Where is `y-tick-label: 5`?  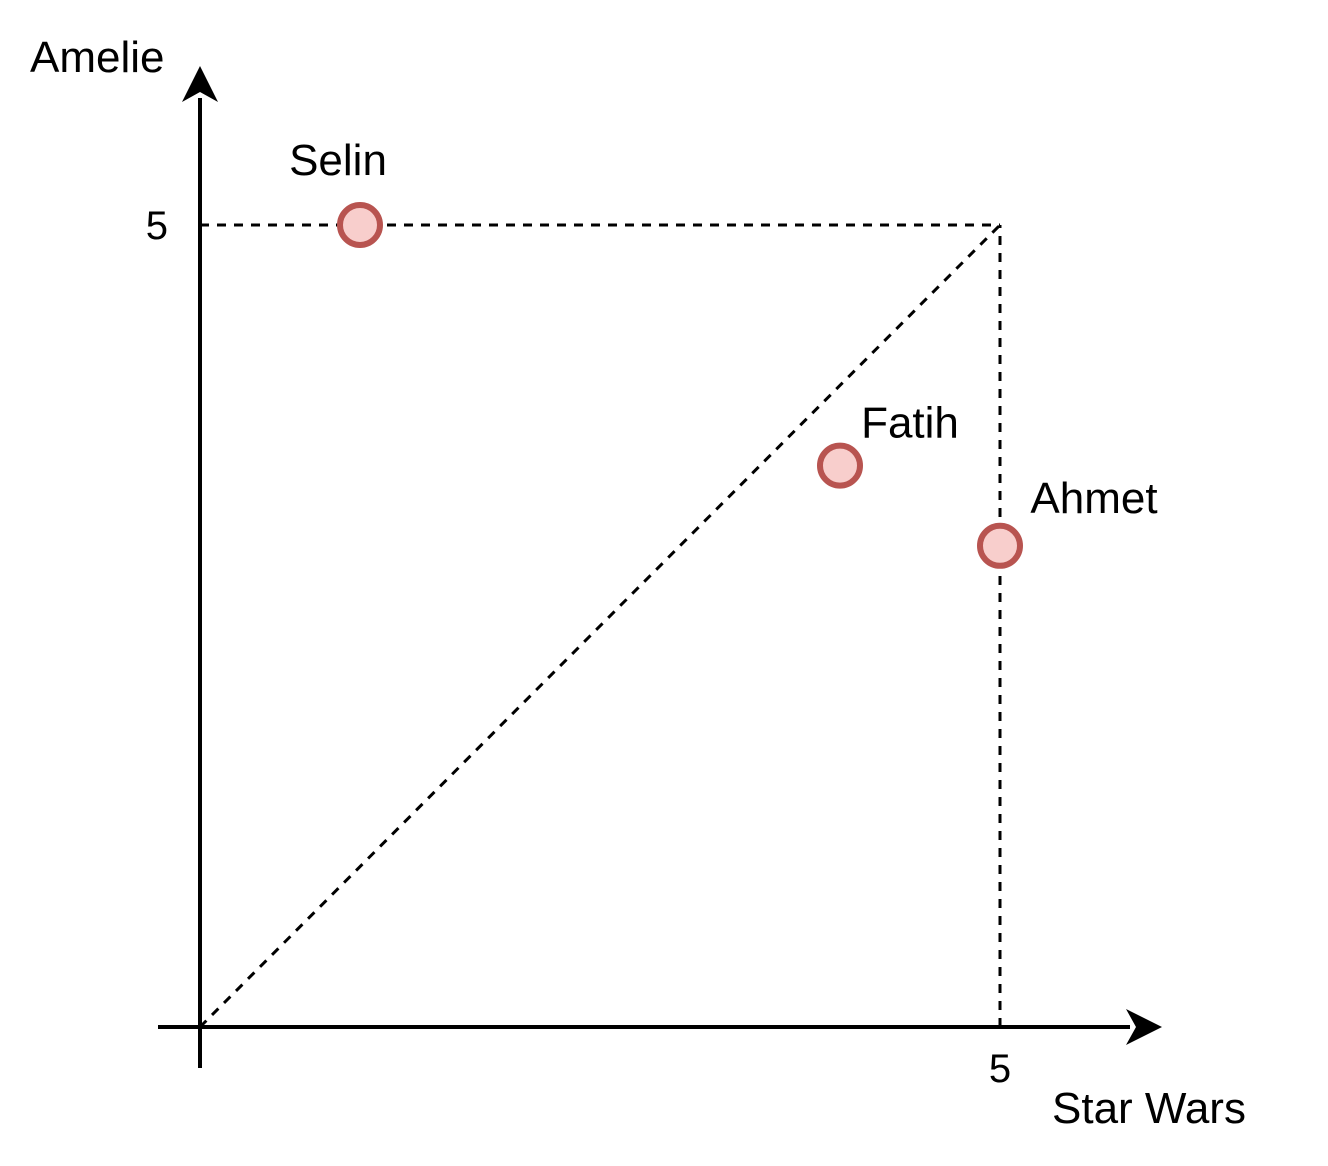
y-tick-label: 5 is located at coordinates (157, 226).